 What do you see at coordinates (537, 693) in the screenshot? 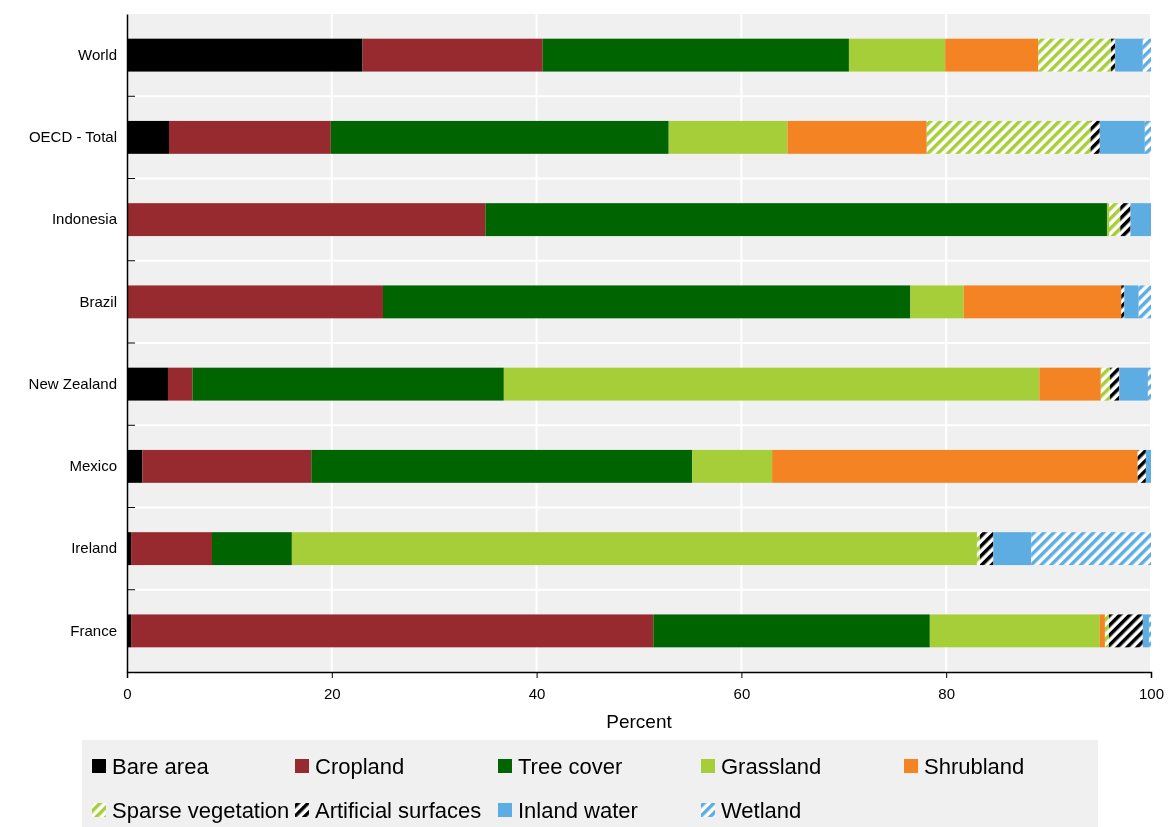
I see `x-tick-label: 40` at bounding box center [537, 693].